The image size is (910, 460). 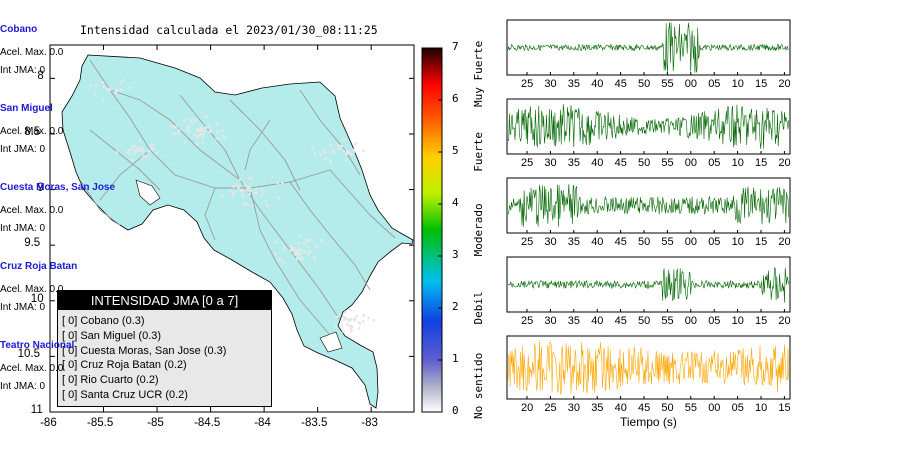 I want to click on station-name: Cobano, so click(x=19, y=29).